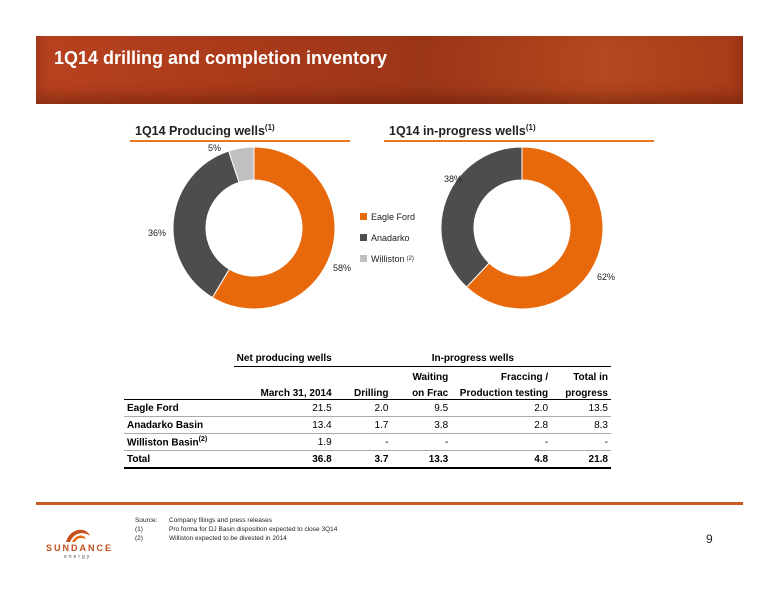  Describe the element at coordinates (221, 58) in the screenshot. I see `page-title: 1Q14 drilling and completion inventory` at that location.